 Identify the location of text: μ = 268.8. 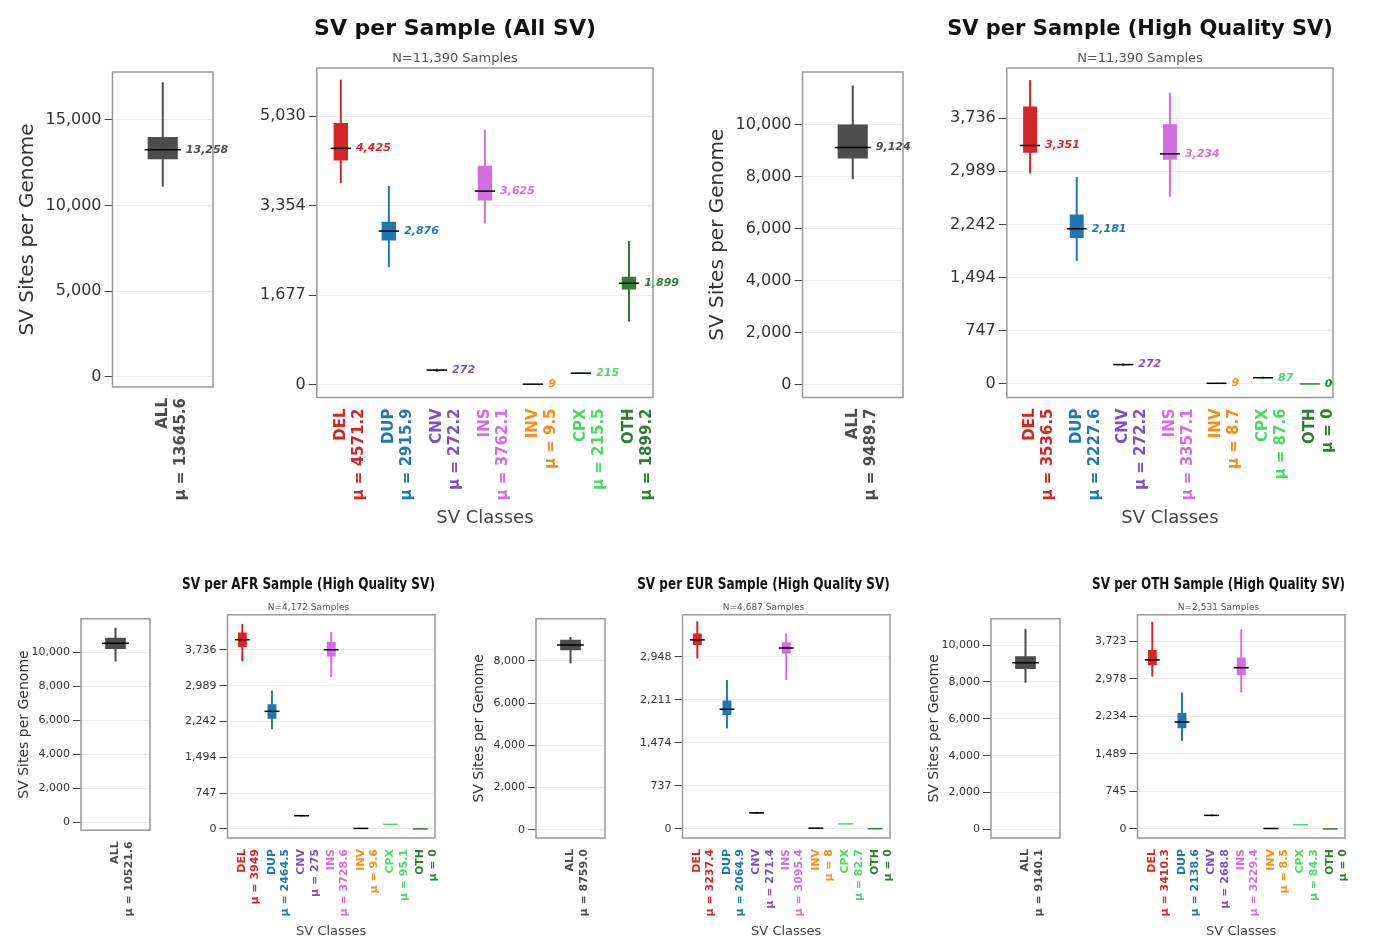
(1224, 878).